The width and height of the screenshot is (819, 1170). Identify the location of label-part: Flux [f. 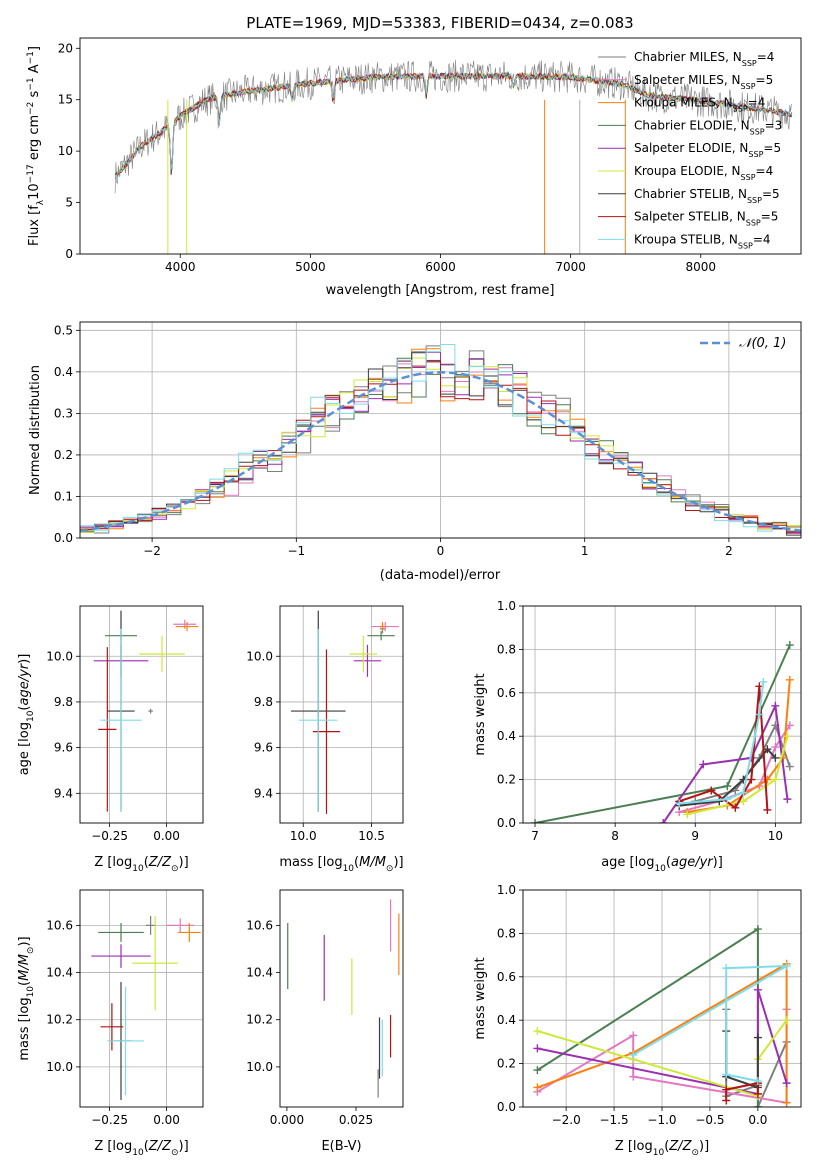
(34, 225).